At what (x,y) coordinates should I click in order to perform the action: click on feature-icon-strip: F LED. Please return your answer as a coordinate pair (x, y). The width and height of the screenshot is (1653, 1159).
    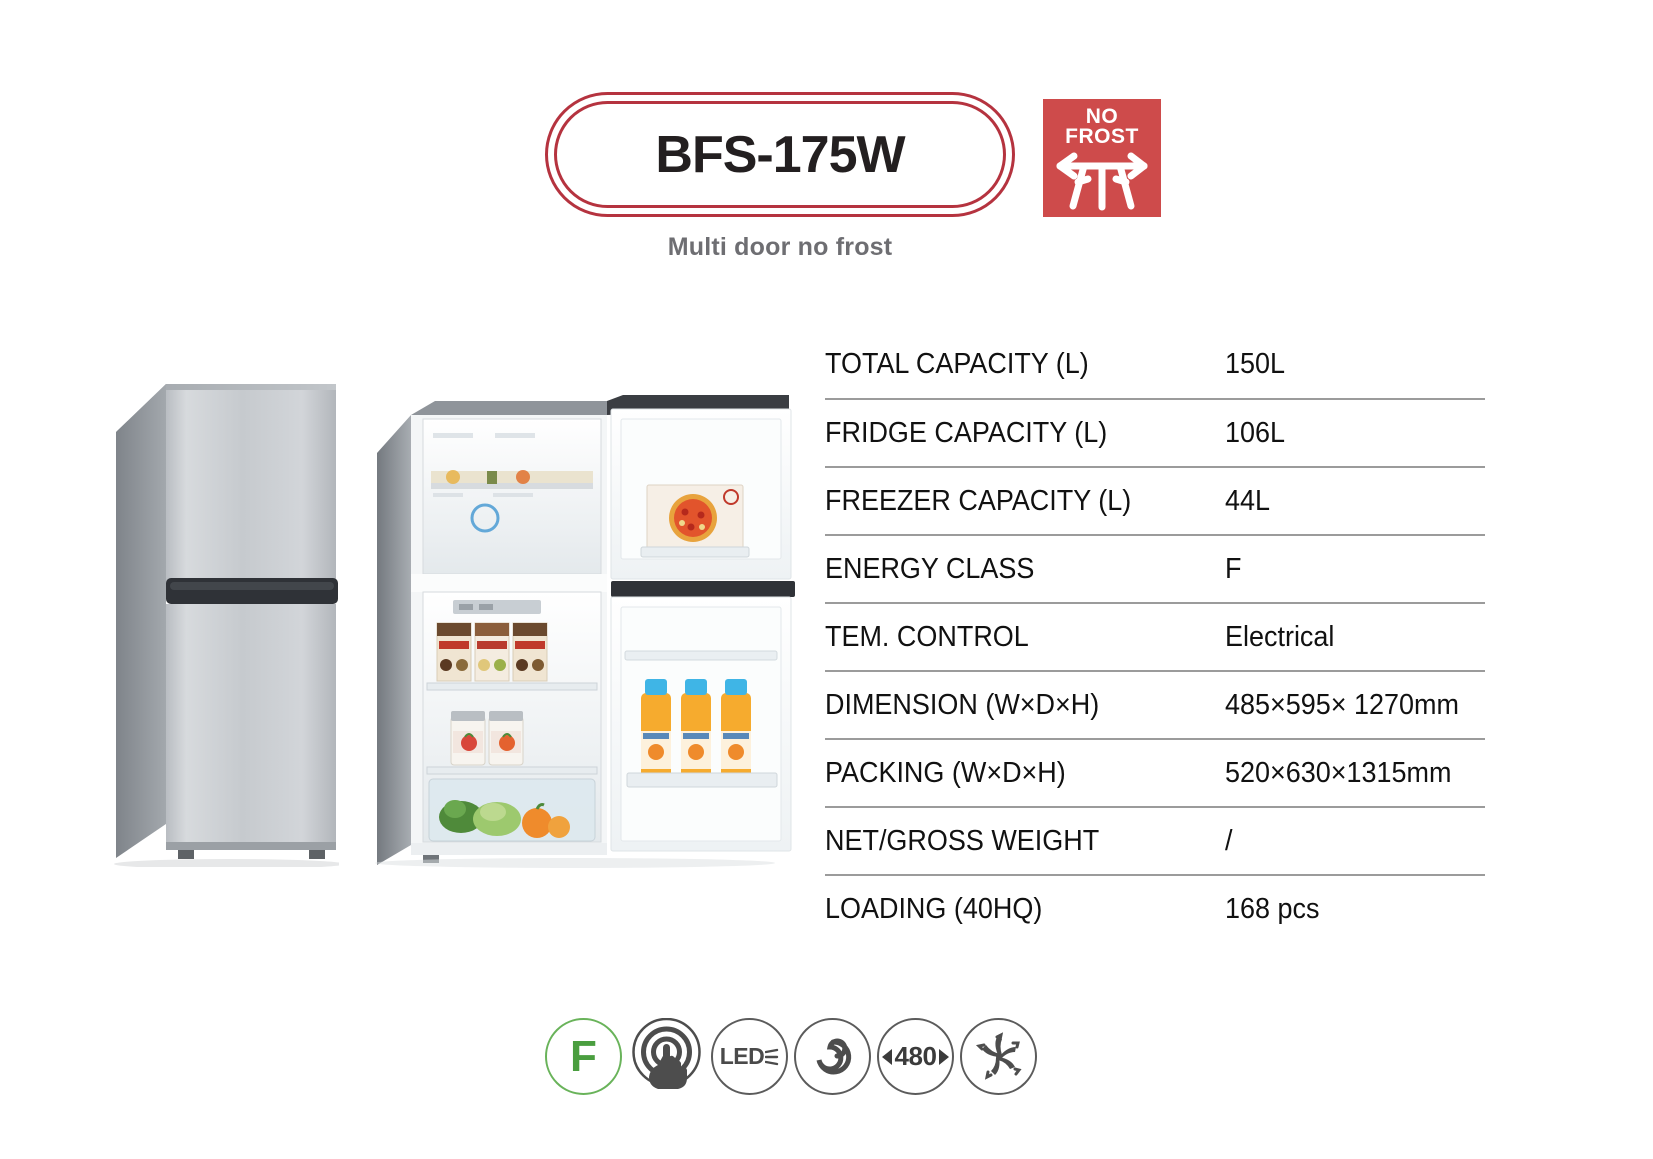
    Looking at the image, I should click on (791, 1056).